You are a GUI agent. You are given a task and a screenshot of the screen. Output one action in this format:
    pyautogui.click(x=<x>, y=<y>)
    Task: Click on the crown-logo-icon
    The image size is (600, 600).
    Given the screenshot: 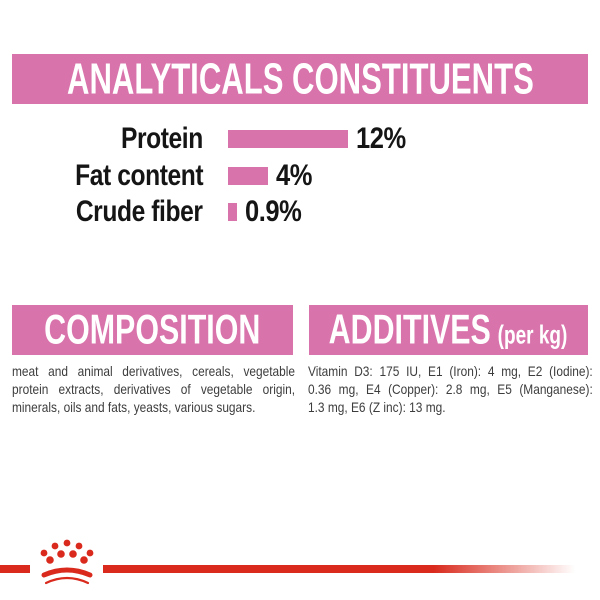 What is the action you would take?
    pyautogui.click(x=67, y=562)
    